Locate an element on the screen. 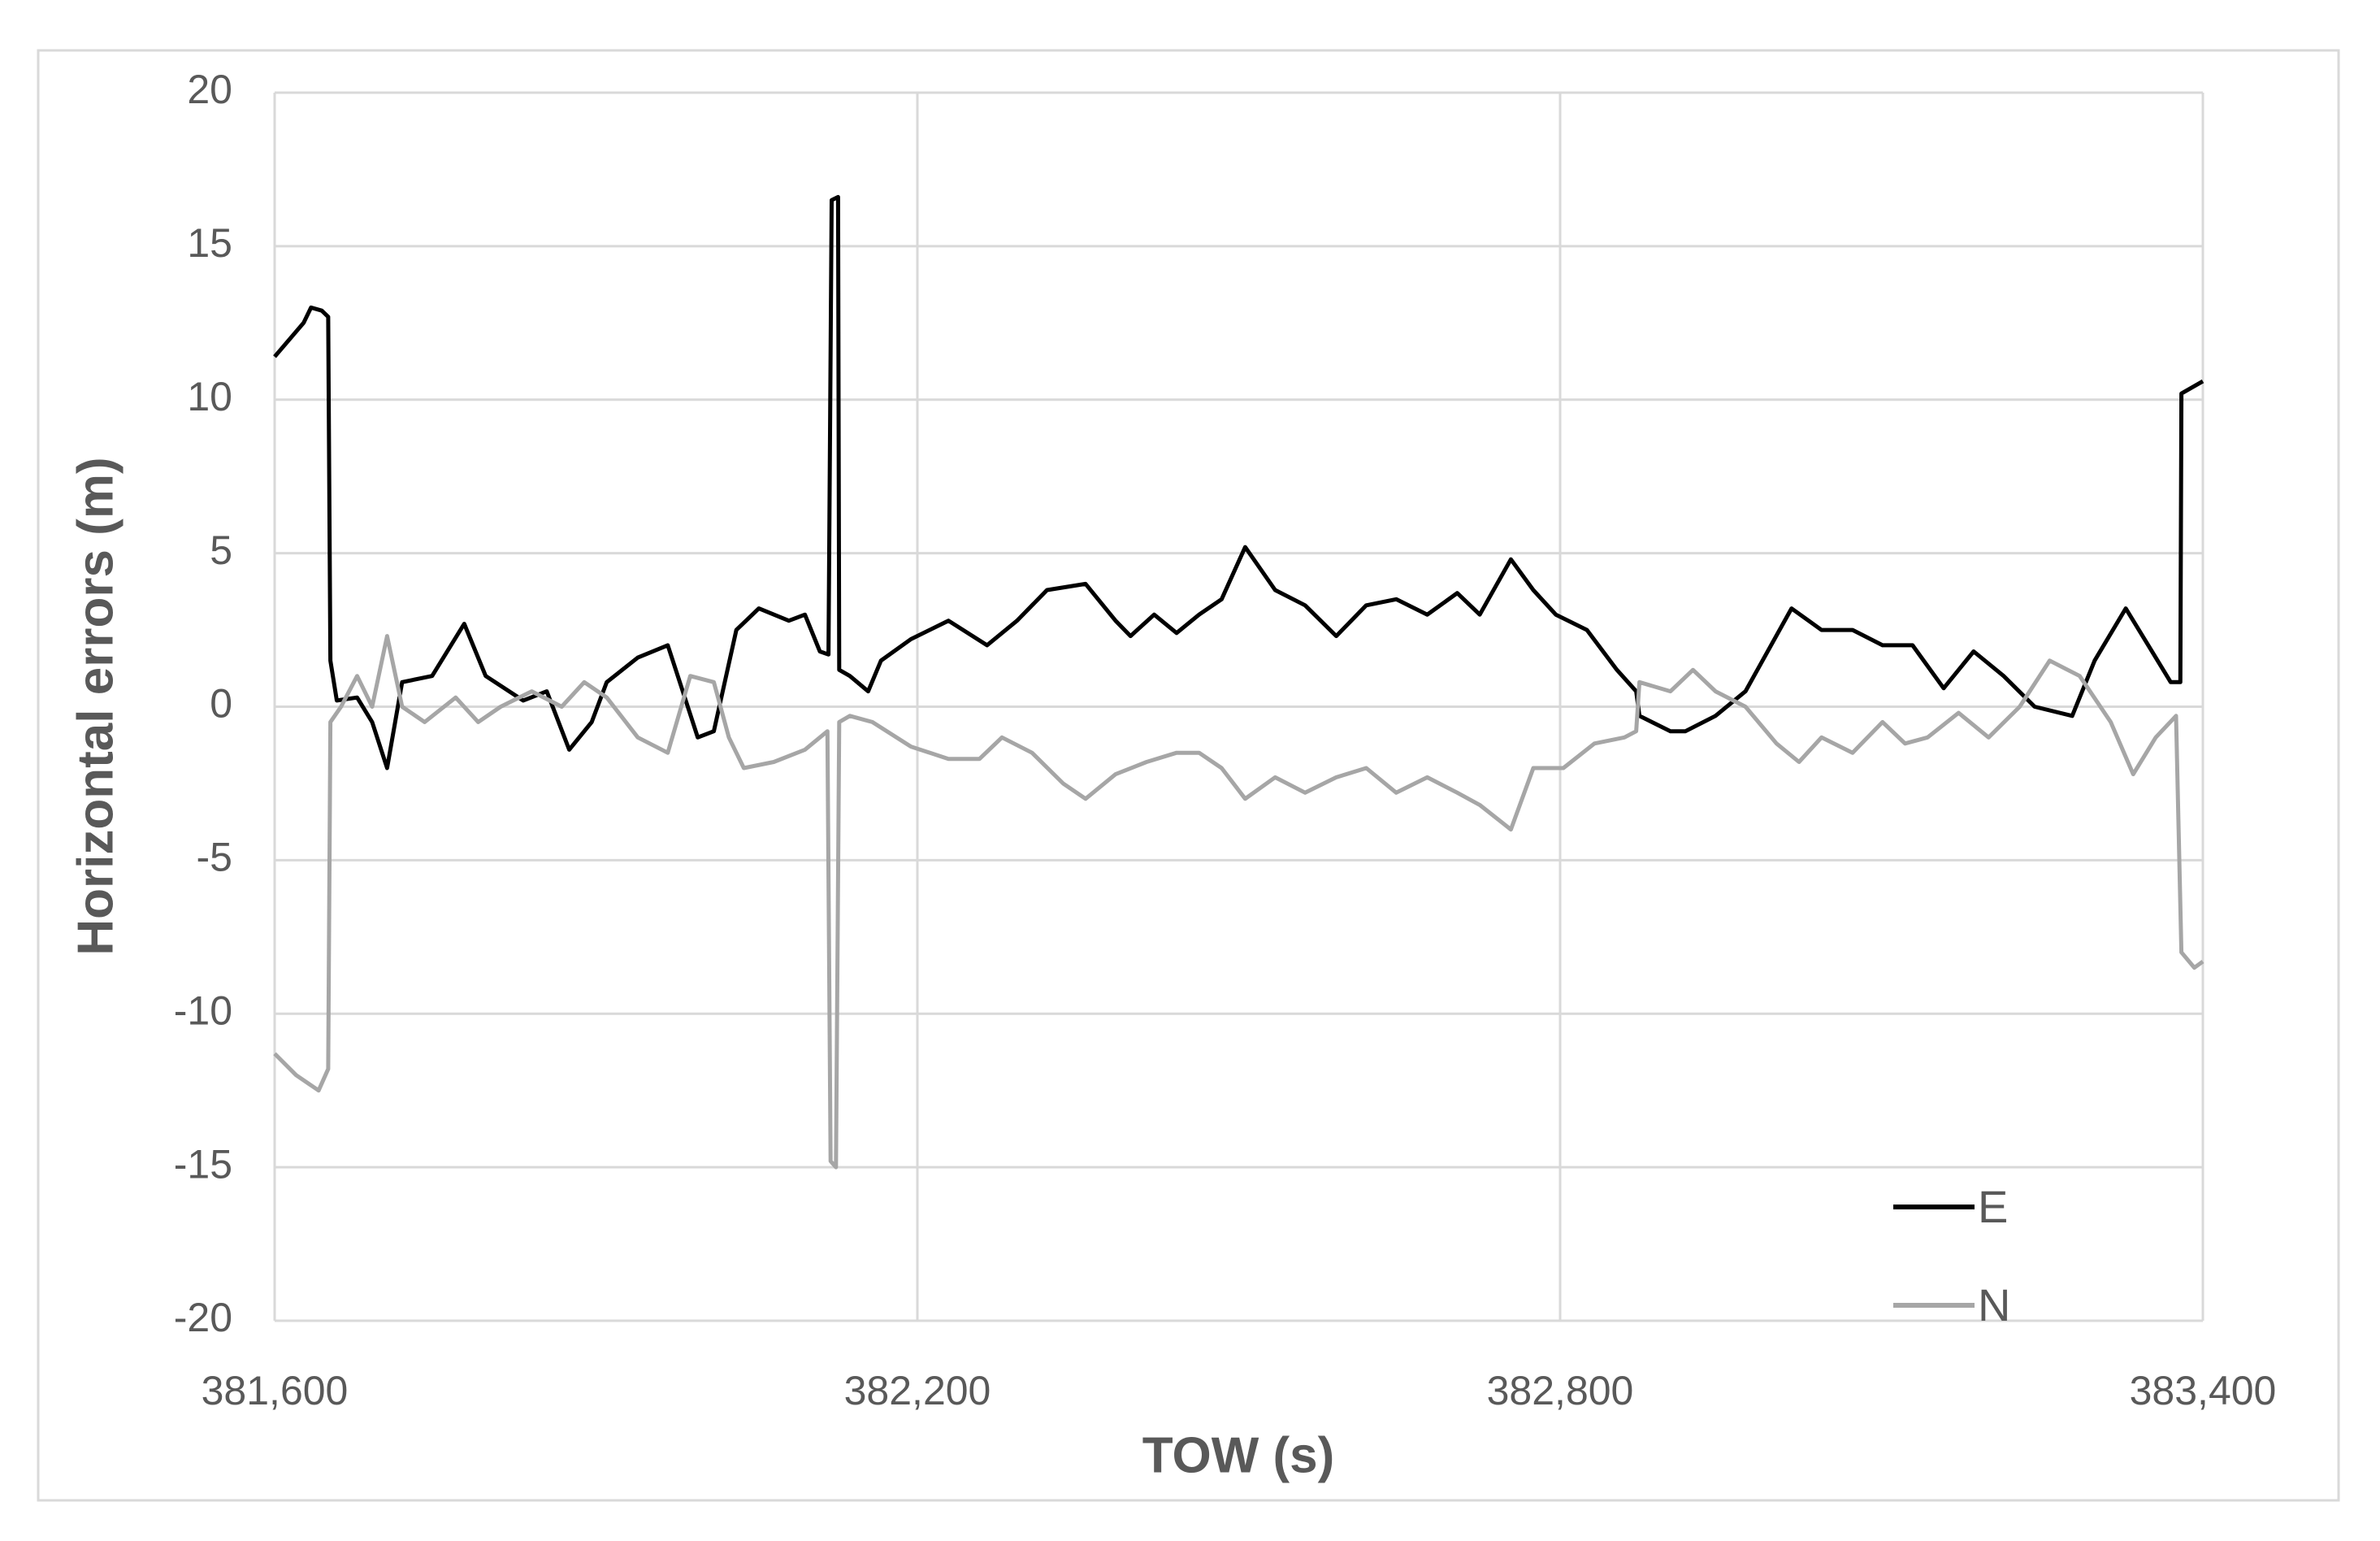  y-axis-title: Horizontal errors (m) is located at coordinates (95, 706).